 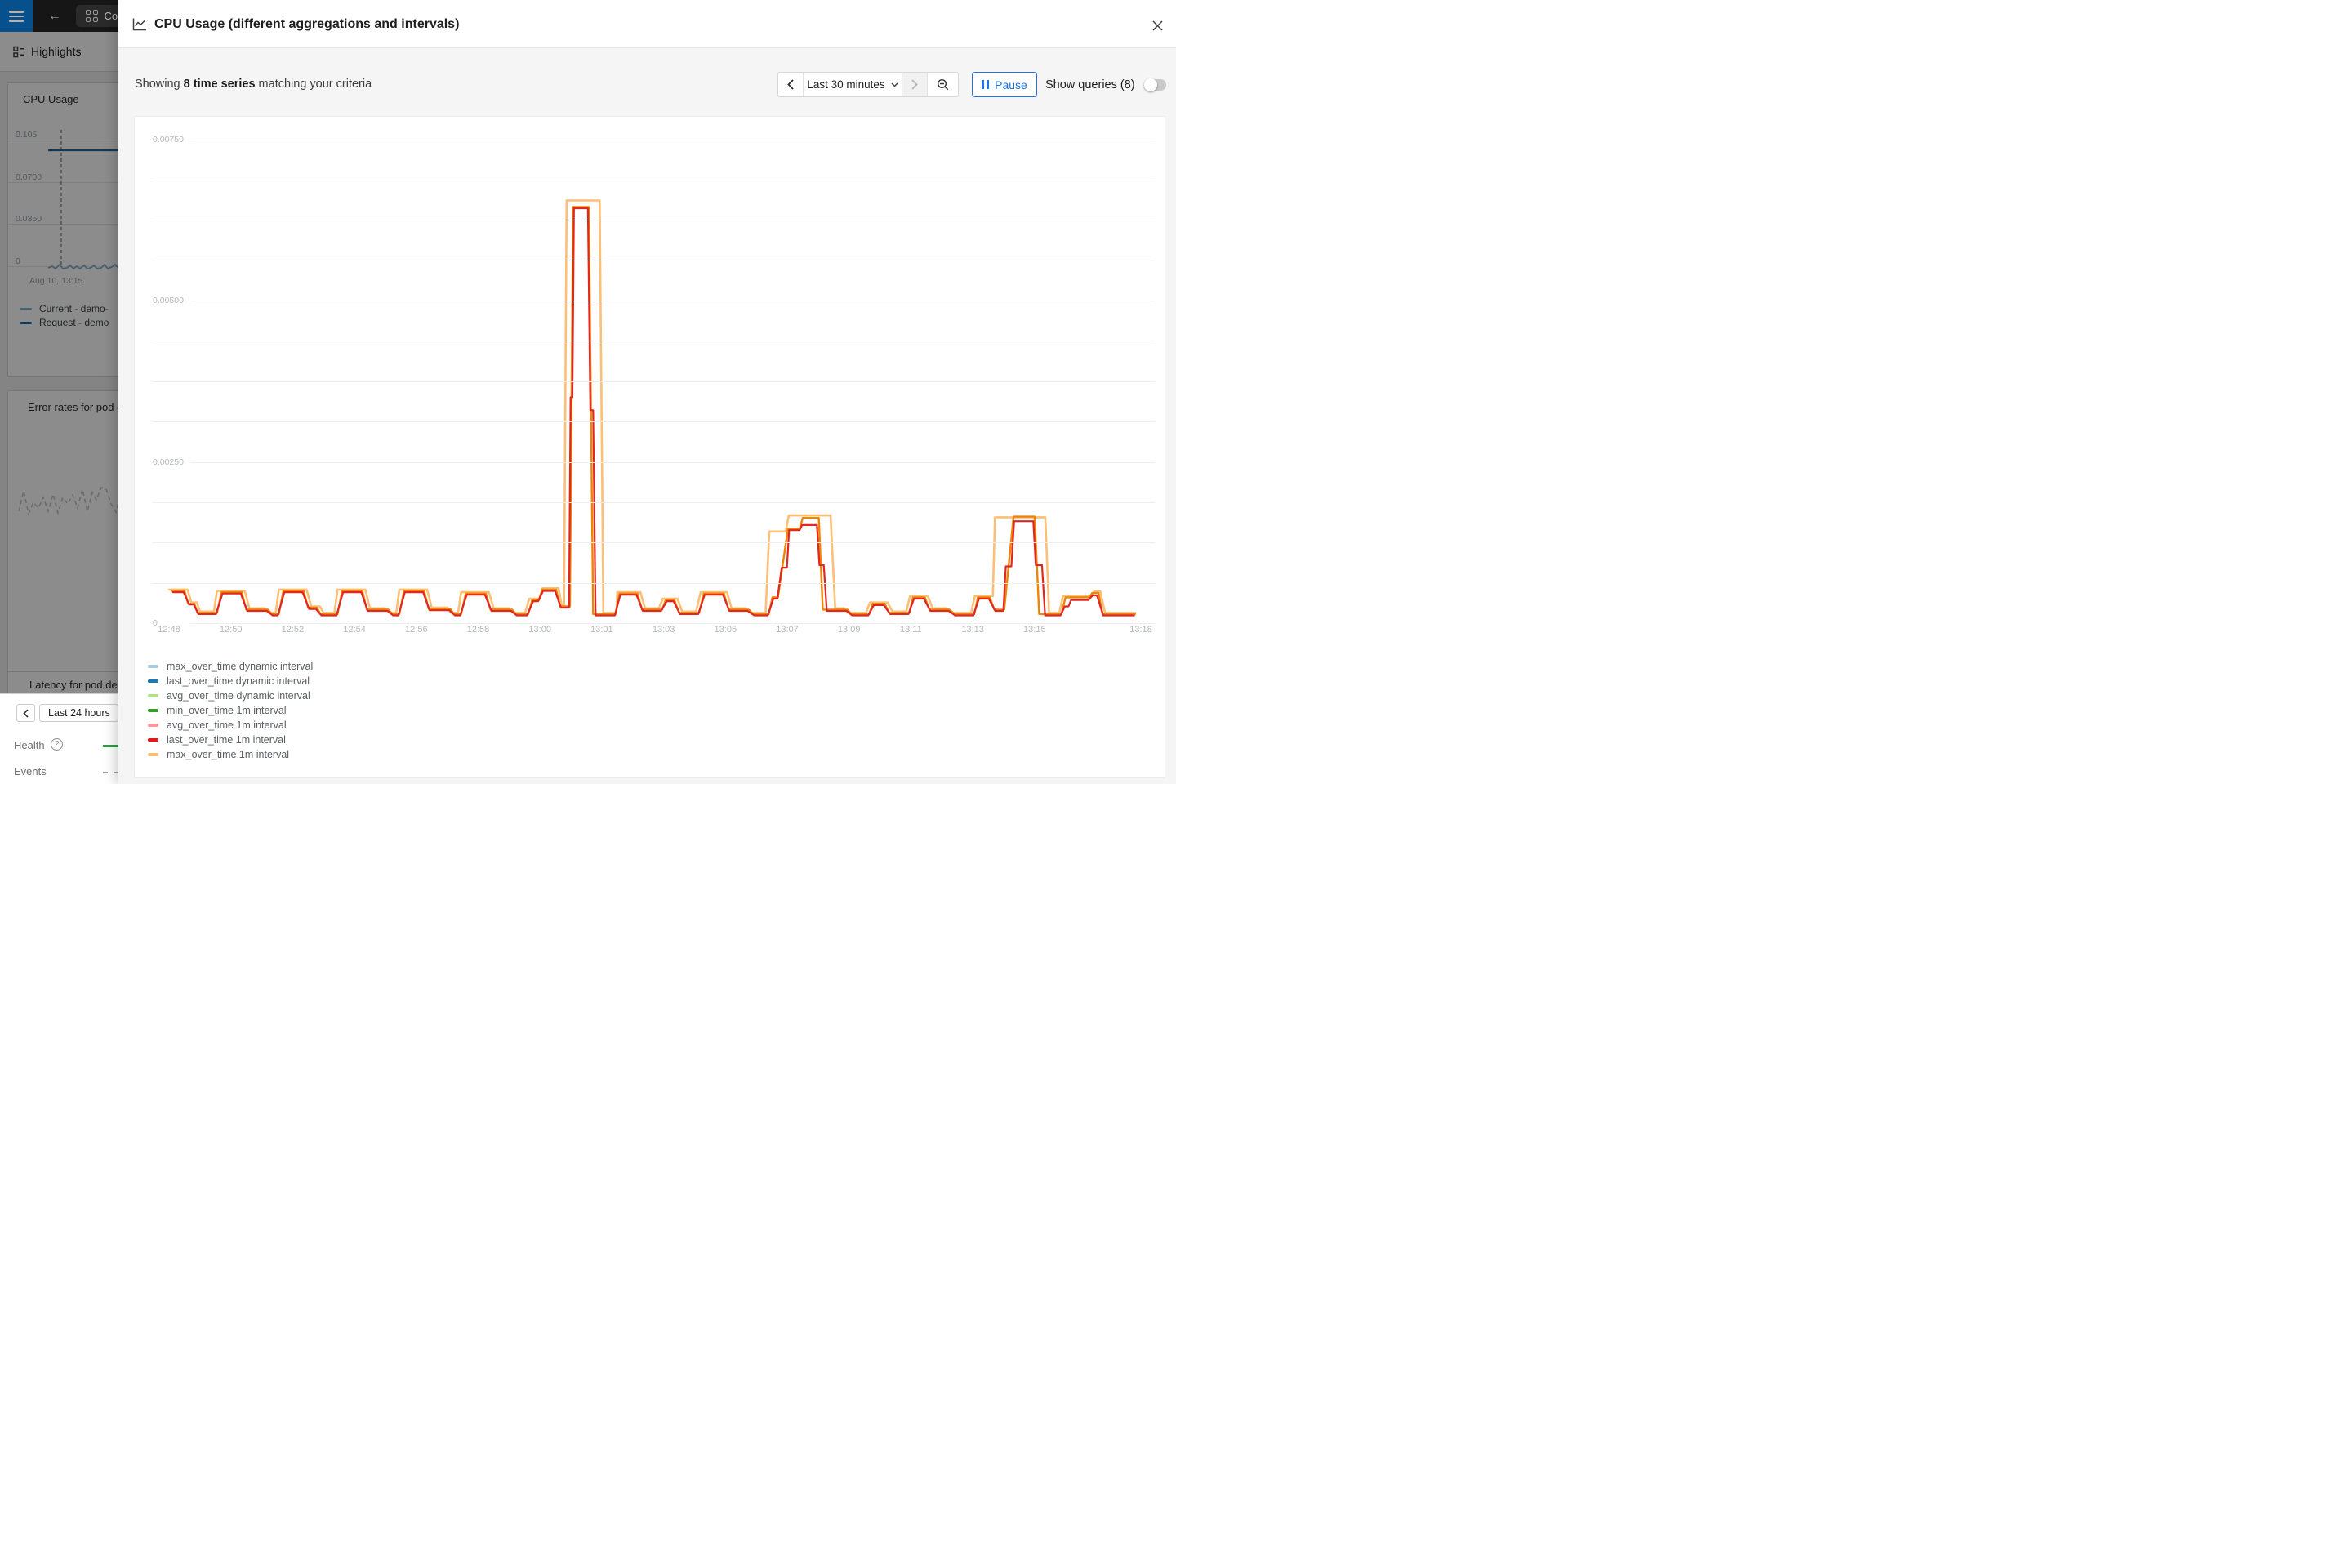 What do you see at coordinates (894, 84) in the screenshot?
I see `chevron-down-icon` at bounding box center [894, 84].